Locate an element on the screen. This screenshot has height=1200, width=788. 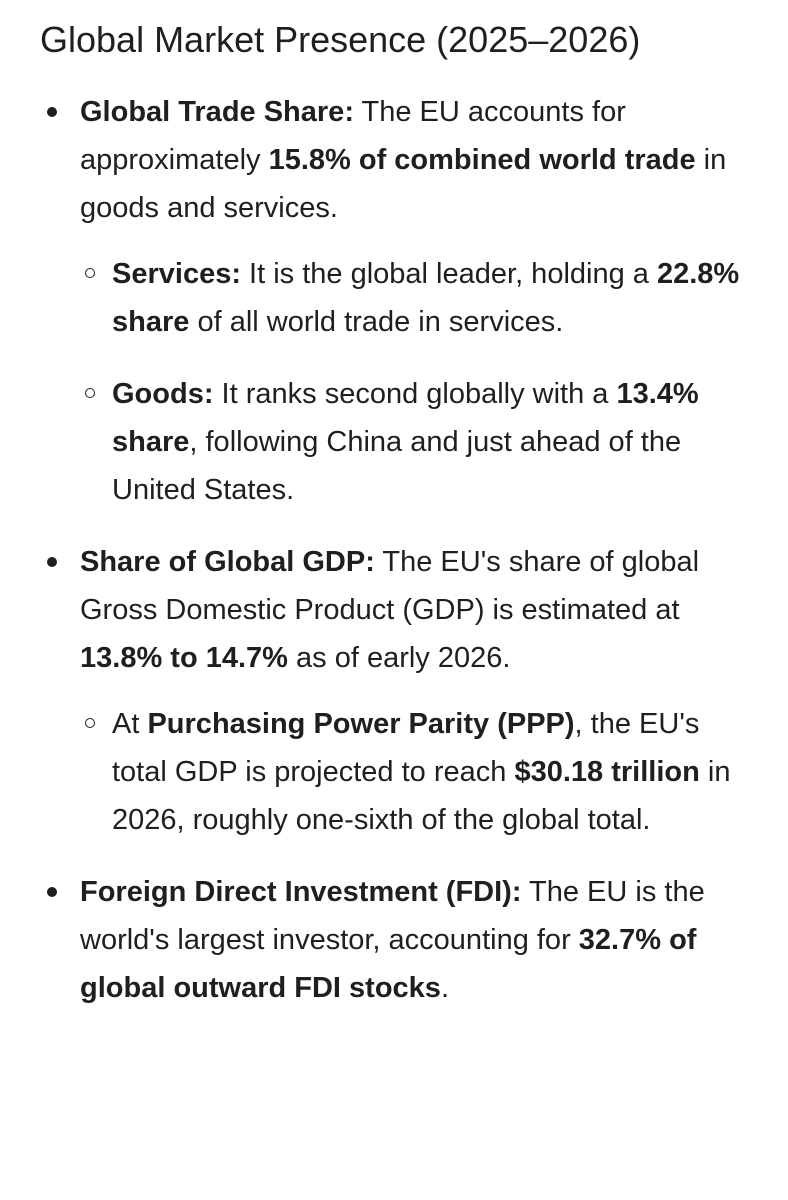
item-text: The EU accounts for approximately is located at coordinates (353, 136).